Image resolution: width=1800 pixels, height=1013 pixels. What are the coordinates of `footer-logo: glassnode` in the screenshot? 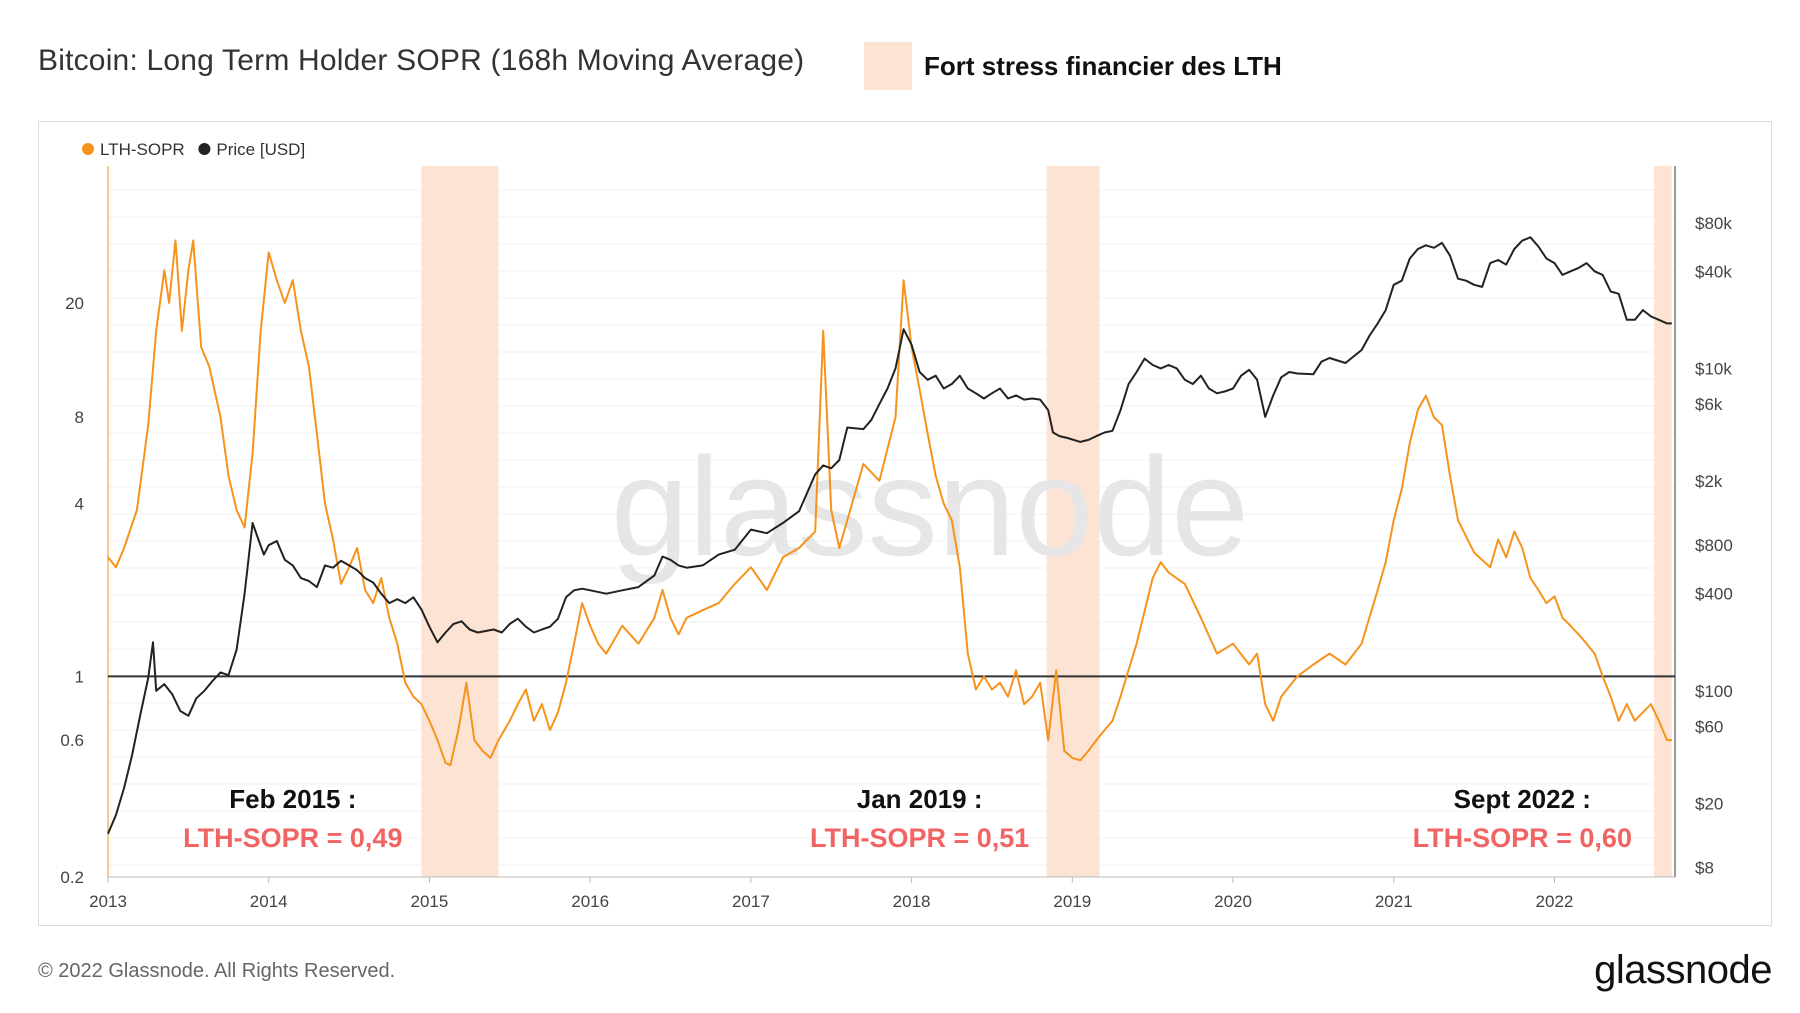 It's located at (1683, 970).